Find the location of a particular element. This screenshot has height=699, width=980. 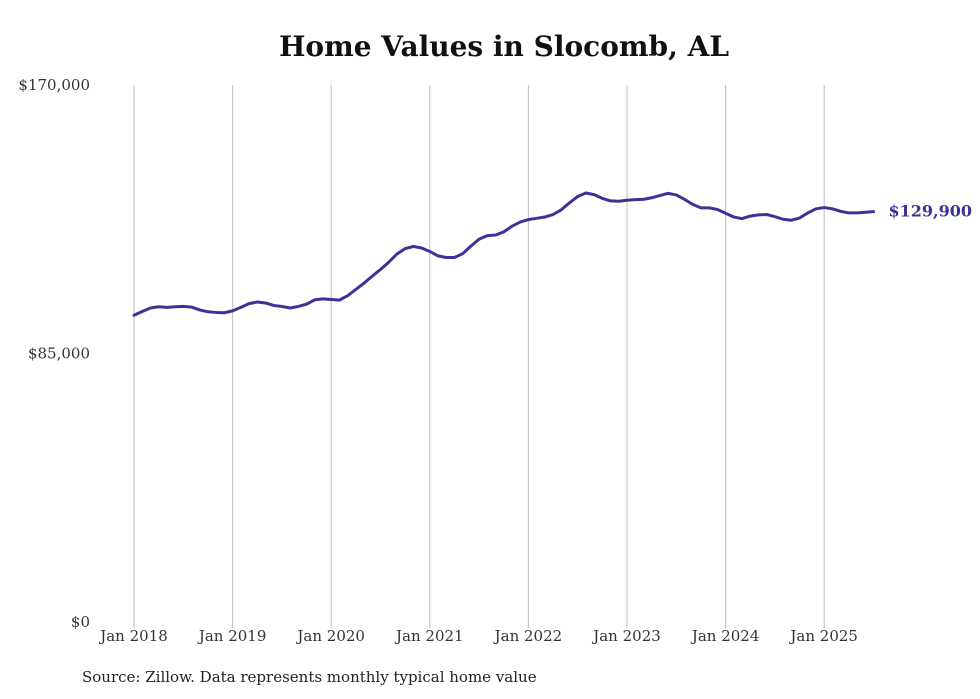

x-tick-label: Jan 2018 is located at coordinates (133, 636).